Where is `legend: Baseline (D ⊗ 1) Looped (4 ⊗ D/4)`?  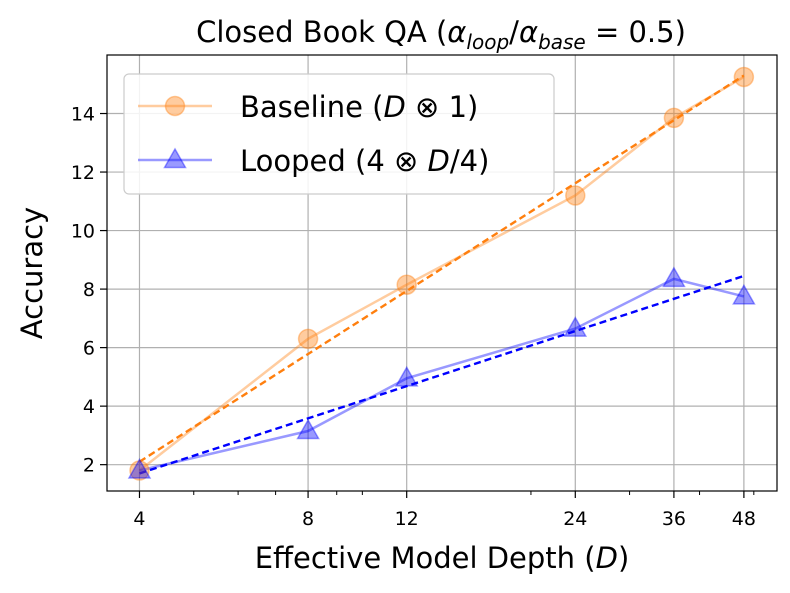 legend: Baseline (D ⊗ 1) Looped (4 ⊗ D/4) is located at coordinates (339, 134).